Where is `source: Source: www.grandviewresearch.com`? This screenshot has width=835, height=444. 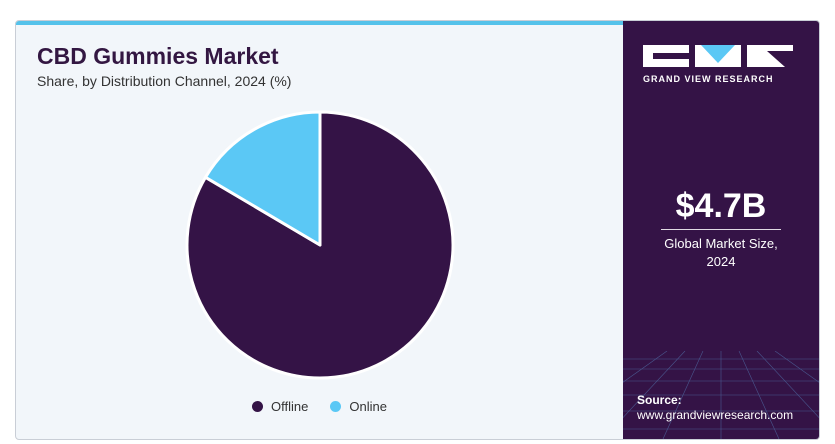 source: Source: www.grandviewresearch.com is located at coordinates (715, 408).